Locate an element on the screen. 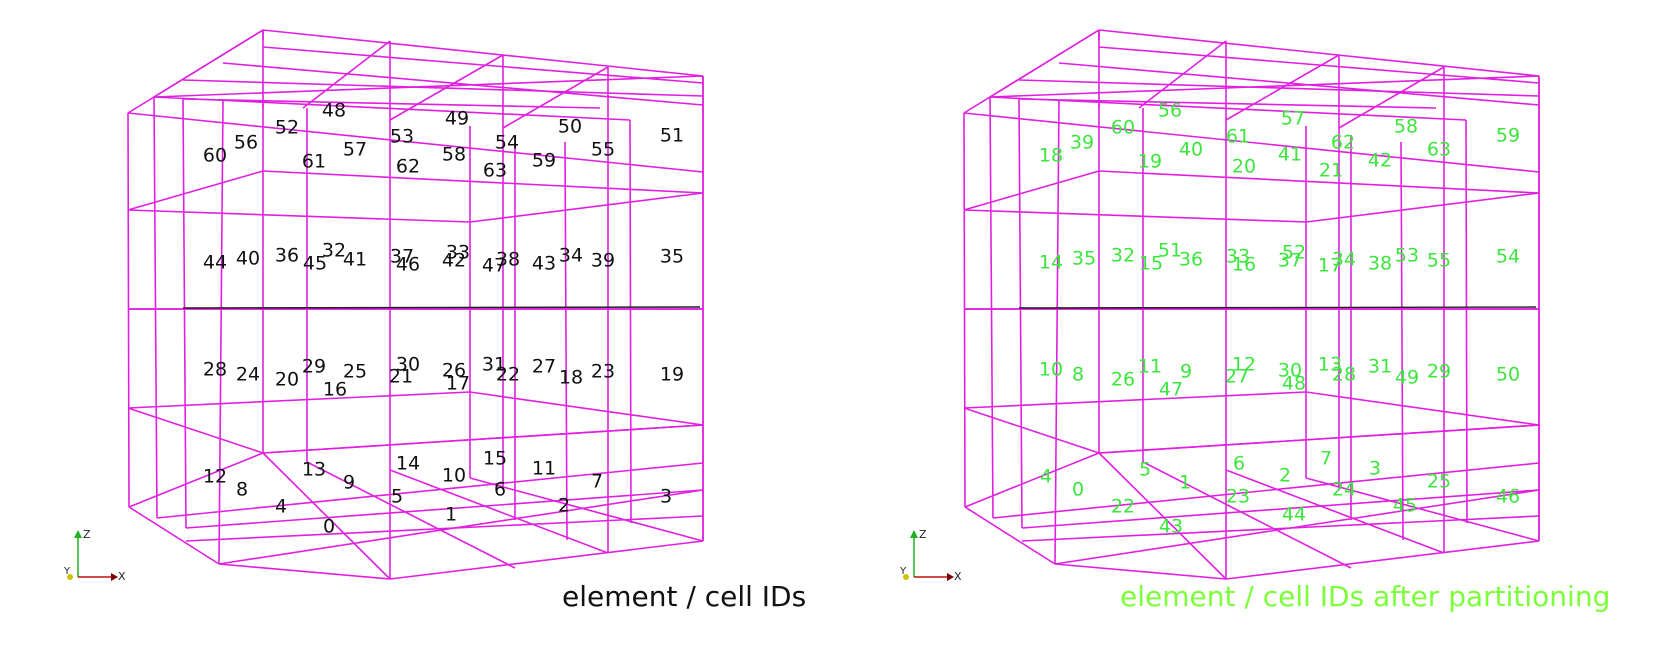 Image resolution: width=1673 pixels, height=660 pixels. partitioned-cell-id-57: 57 is located at coordinates (1293, 119).